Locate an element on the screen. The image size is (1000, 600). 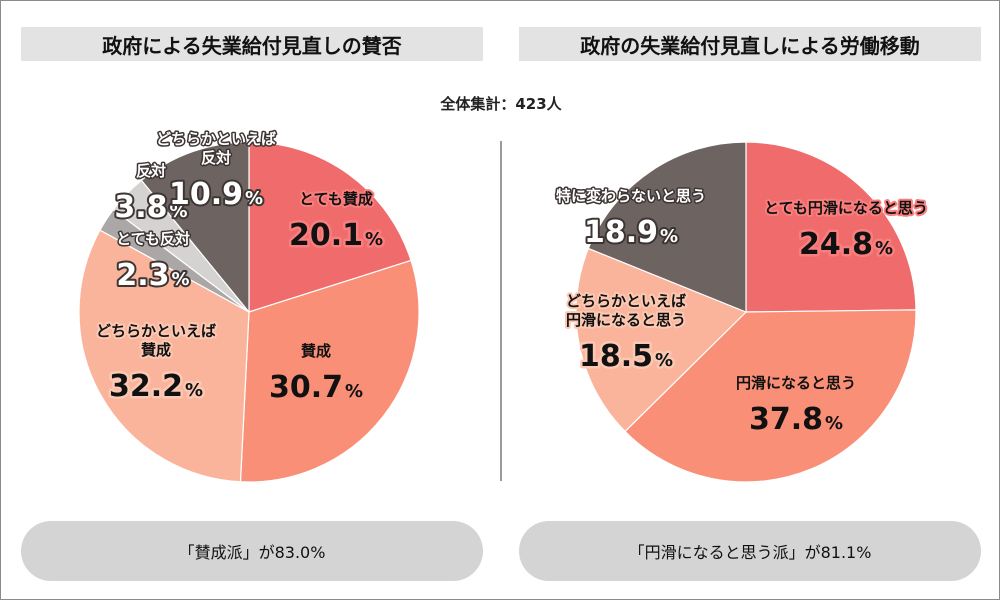
slice-label-text-0-3-0: とても反対 is located at coordinates (153, 239).